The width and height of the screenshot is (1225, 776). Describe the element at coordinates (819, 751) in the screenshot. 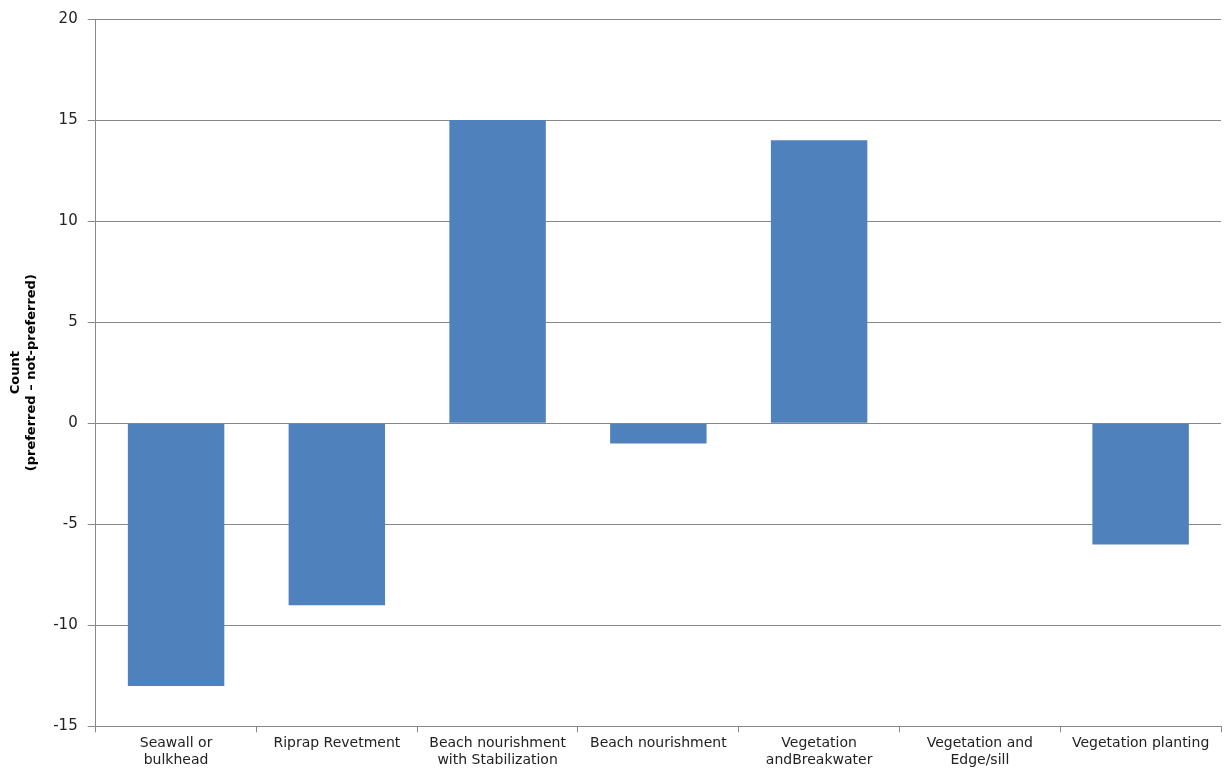

I see `x-tick-label: Vegetation andBreakwater` at that location.